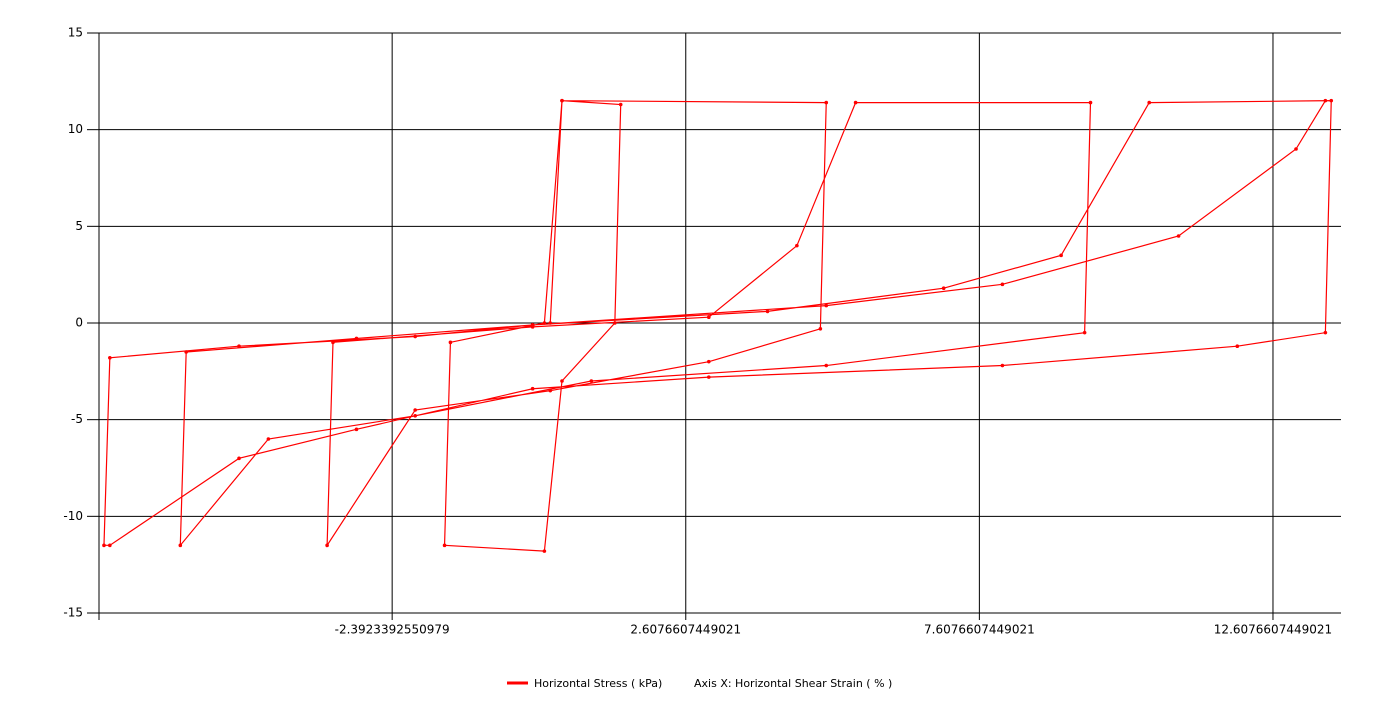 The image size is (1383, 719). Describe the element at coordinates (598, 683) in the screenshot. I see `legend-text: Horizontal Stress ( kPa)` at that location.